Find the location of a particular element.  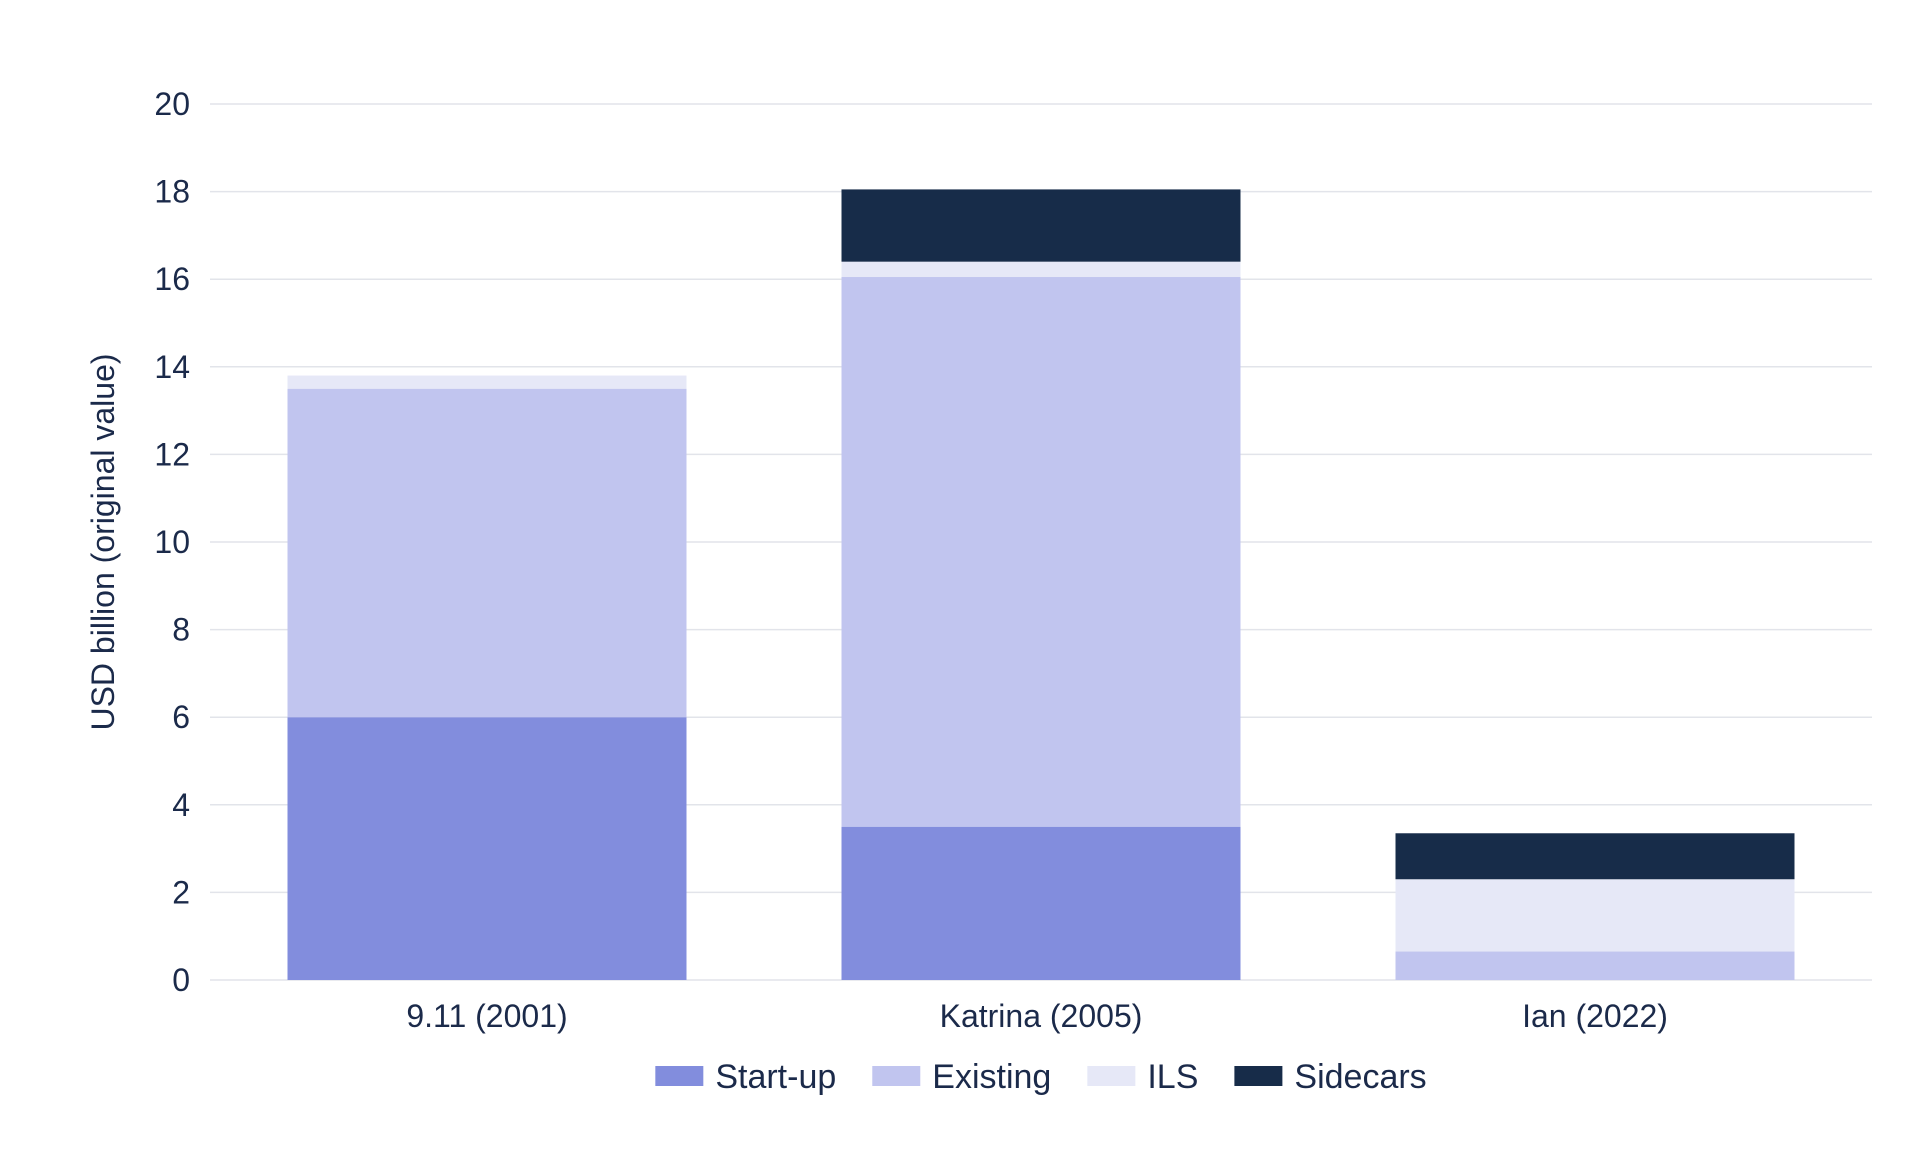

y-tick-label: 4 is located at coordinates (181, 805).